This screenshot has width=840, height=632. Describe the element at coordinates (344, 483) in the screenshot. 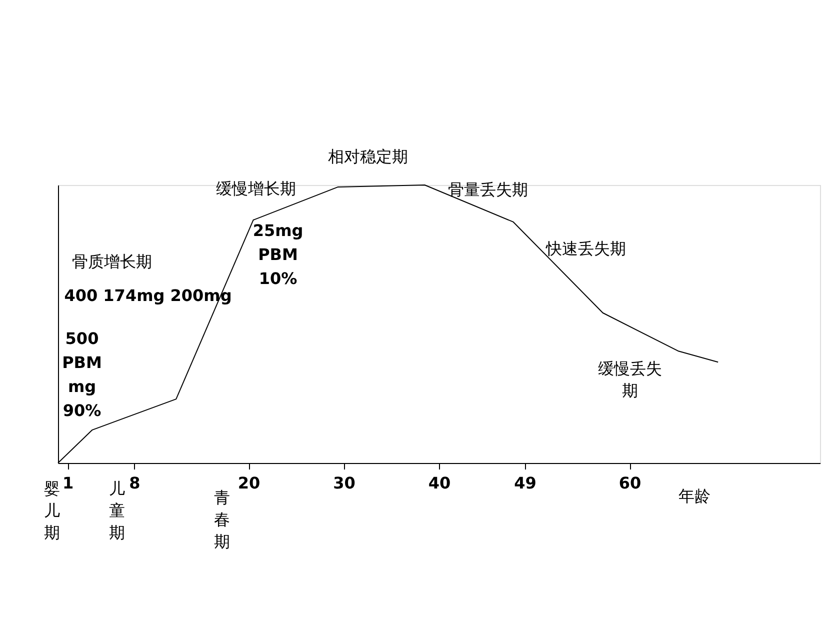

I see `x-tick-label: 30` at that location.